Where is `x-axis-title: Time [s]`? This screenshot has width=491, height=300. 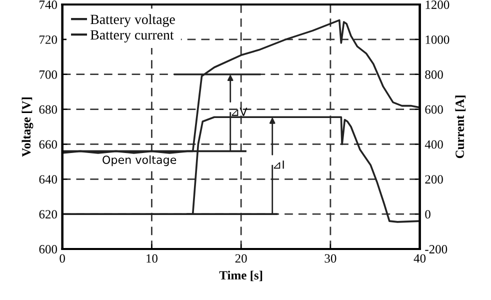
x-axis-title: Time [s] is located at coordinates (240, 276).